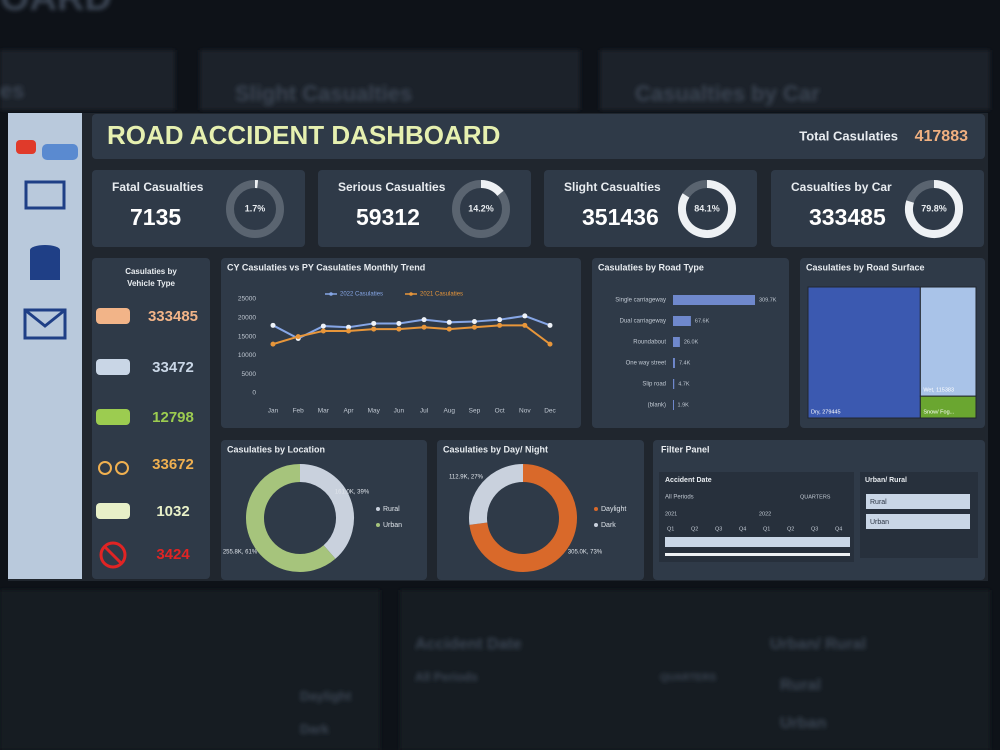  Describe the element at coordinates (612, 187) in the screenshot. I see `kpi-label: Slight Casualties` at that location.